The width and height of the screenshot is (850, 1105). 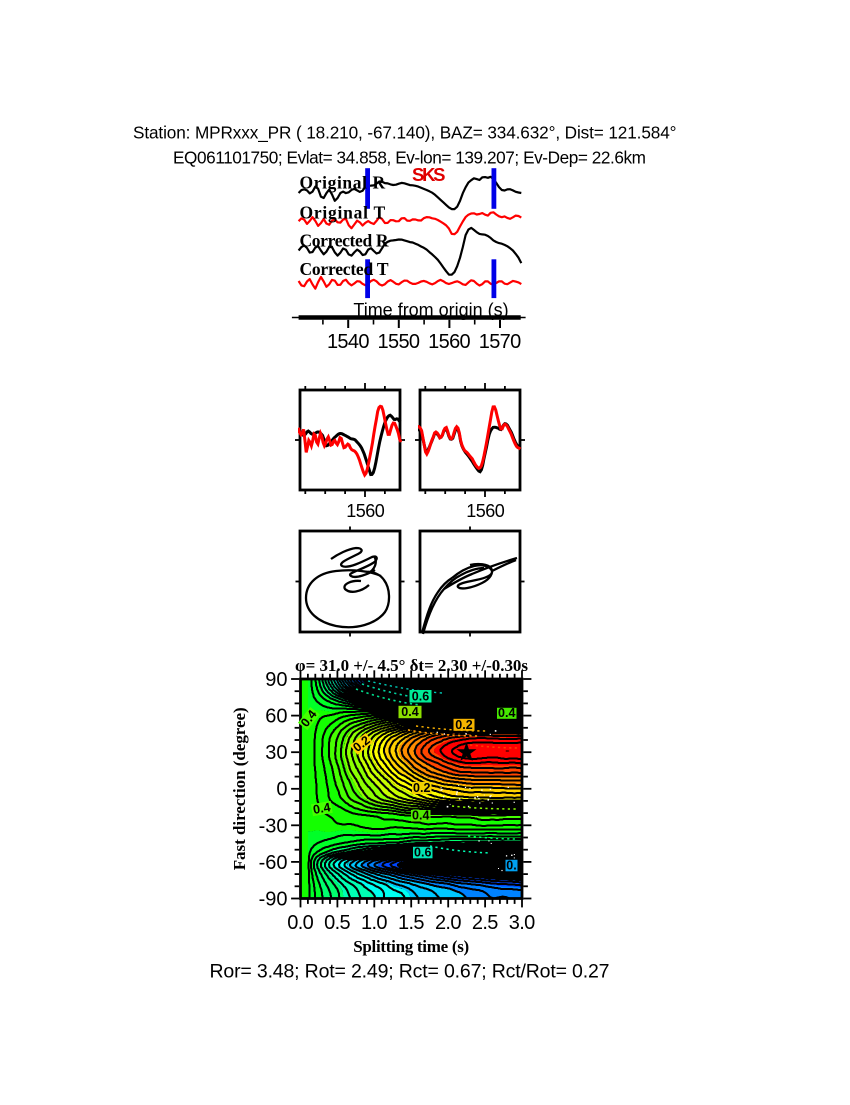 I want to click on svg-text: Corrected R, so click(x=344, y=240).